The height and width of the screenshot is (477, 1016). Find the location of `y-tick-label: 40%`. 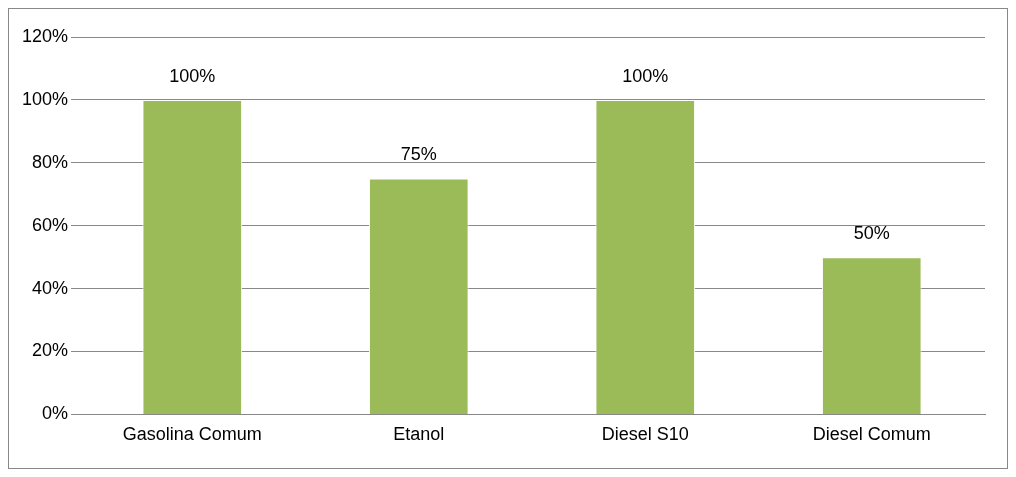

y-tick-label: 40% is located at coordinates (50, 287).